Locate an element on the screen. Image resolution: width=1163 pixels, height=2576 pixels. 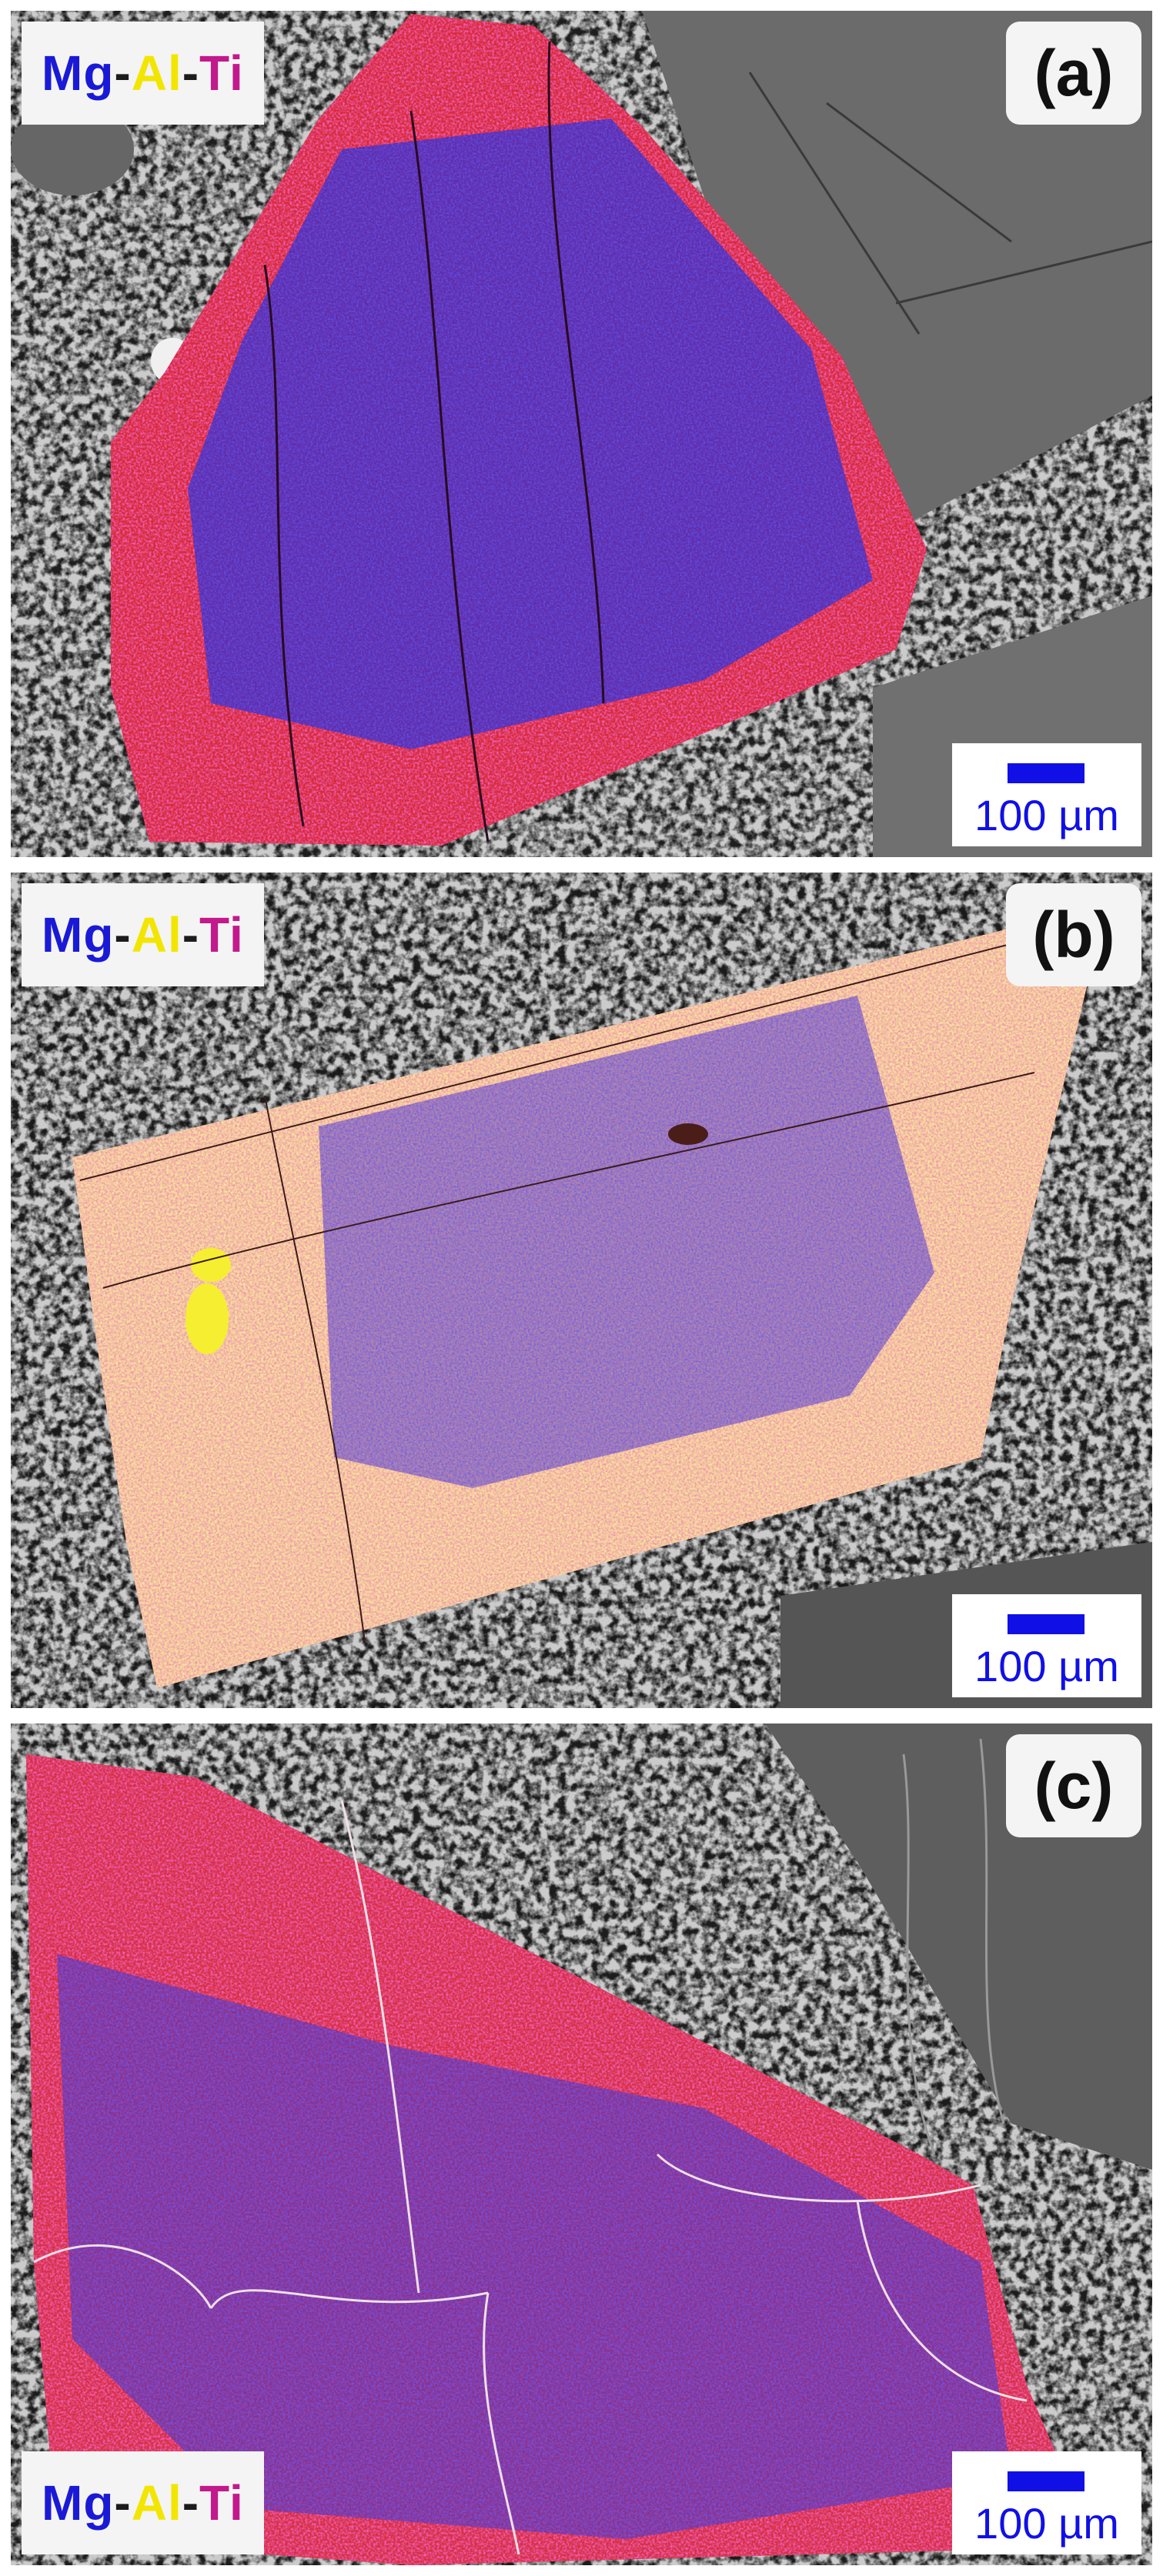
panel-label: (c) is located at coordinates (1073, 1786).